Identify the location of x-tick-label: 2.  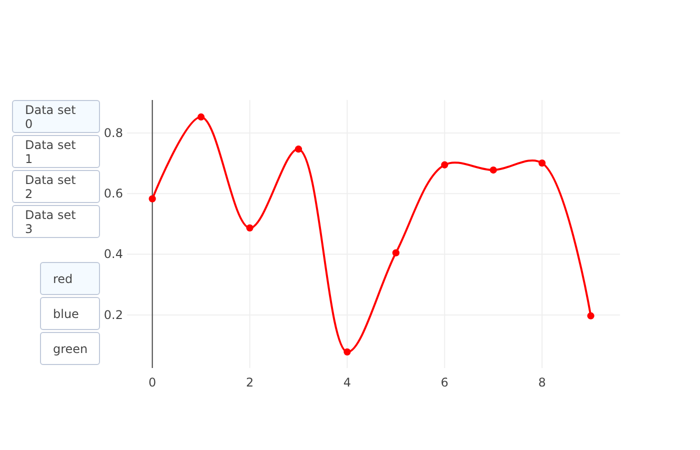
(250, 383).